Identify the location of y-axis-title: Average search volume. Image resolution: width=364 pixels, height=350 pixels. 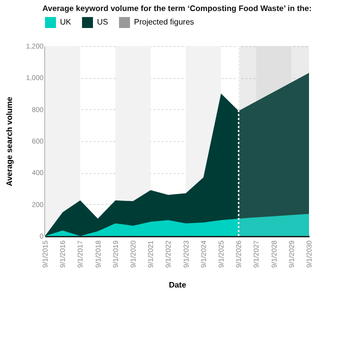
(9, 141).